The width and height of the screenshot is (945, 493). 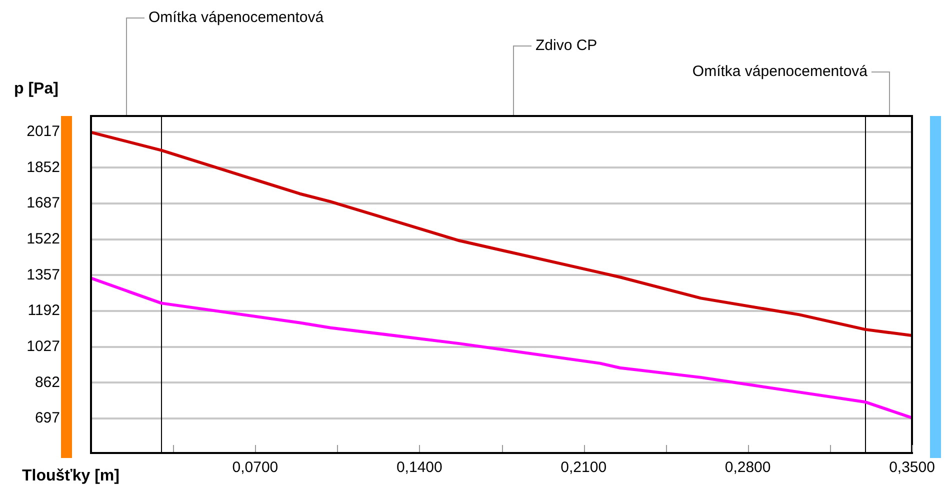 What do you see at coordinates (43, 239) in the screenshot?
I see `y-tick-label: 1522` at bounding box center [43, 239].